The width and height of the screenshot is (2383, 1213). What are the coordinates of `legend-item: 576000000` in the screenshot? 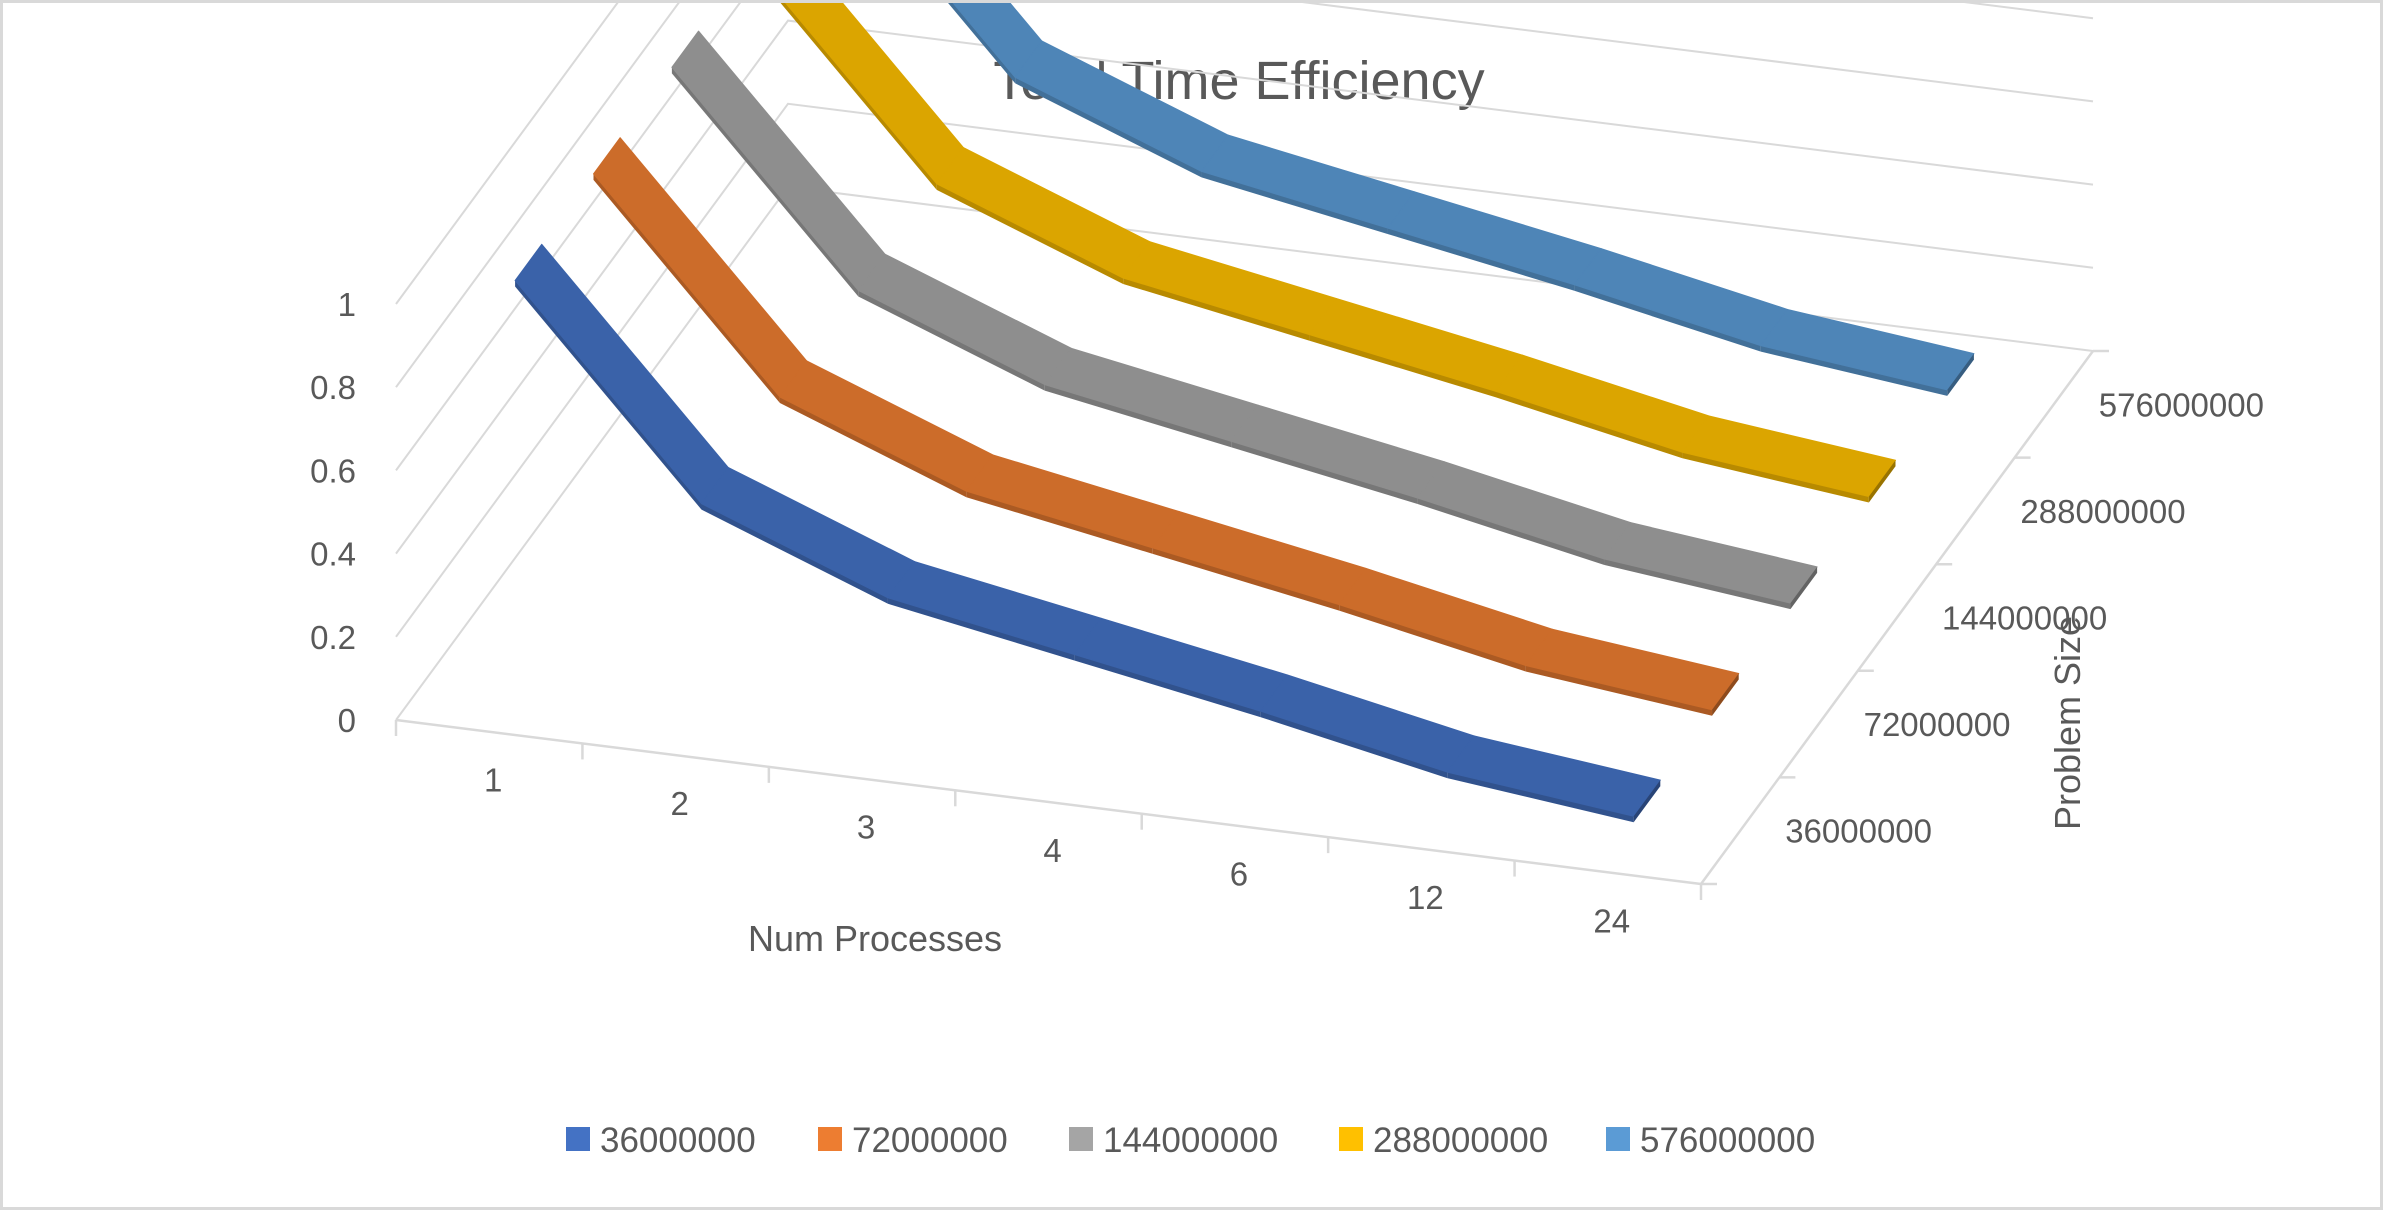 It's located at (1710, 1140).